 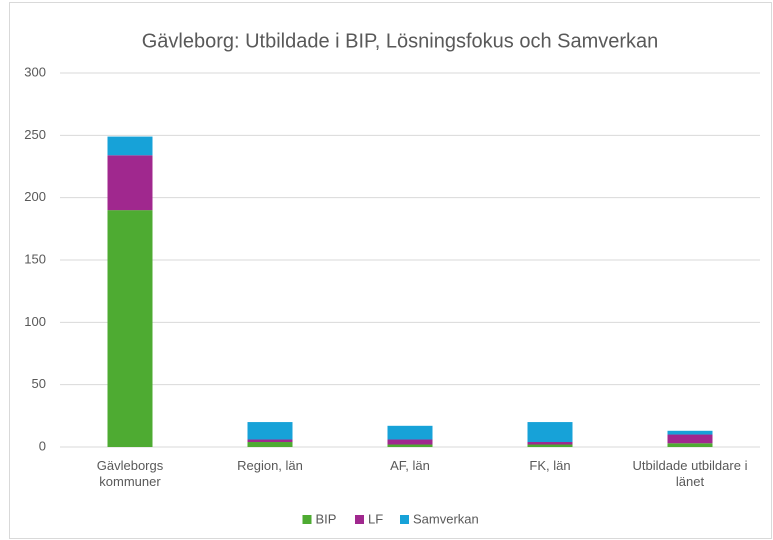 I want to click on x-tick-label: Gävleborgs kommuner, so click(x=130, y=473).